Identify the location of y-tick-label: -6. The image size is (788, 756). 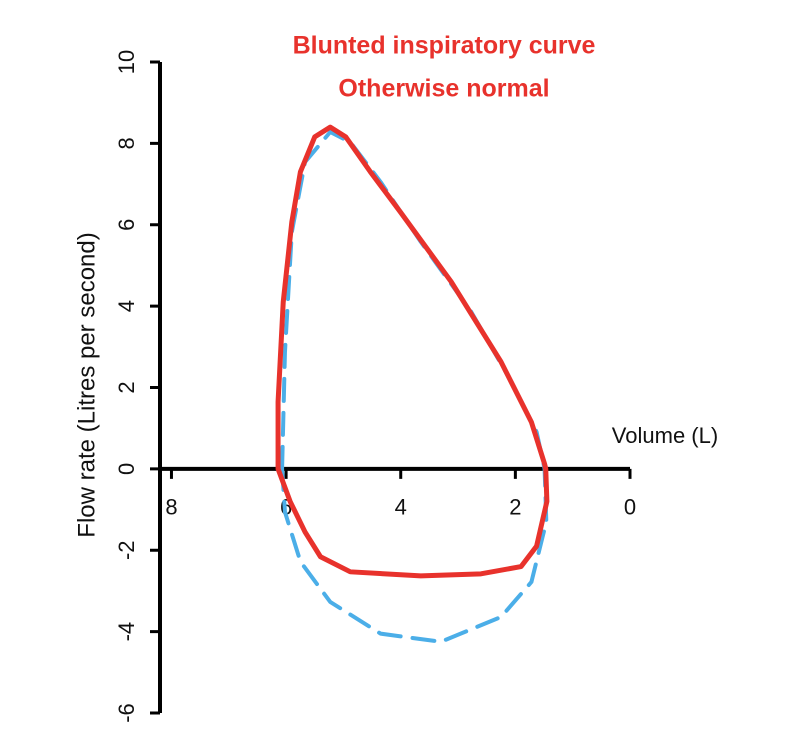
(126, 713).